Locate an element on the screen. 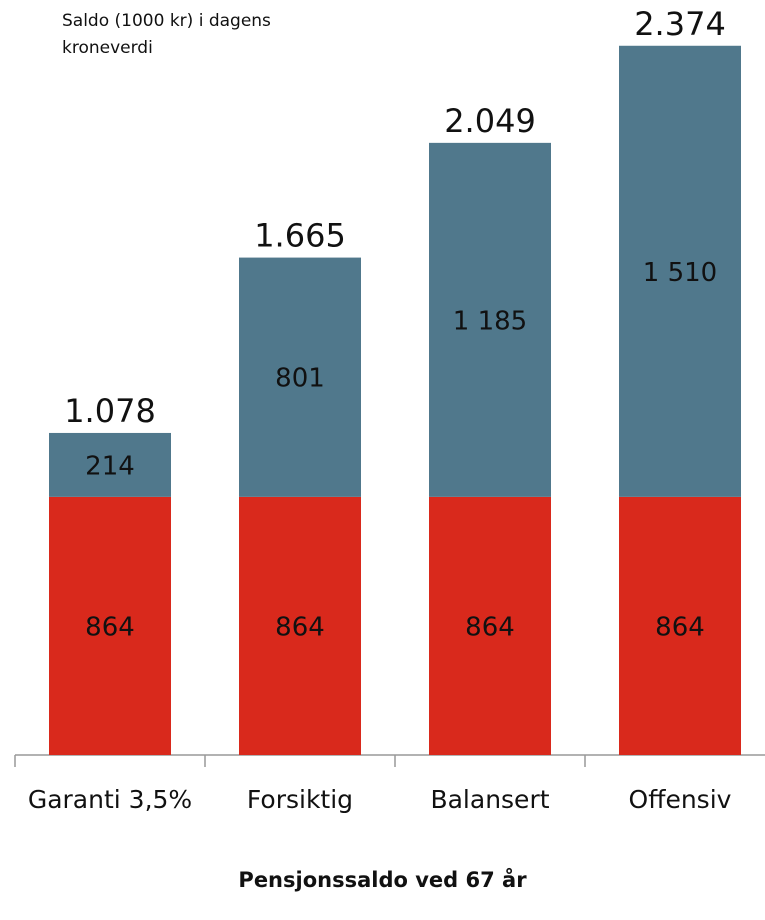  data-label: 1 185 is located at coordinates (490, 321).